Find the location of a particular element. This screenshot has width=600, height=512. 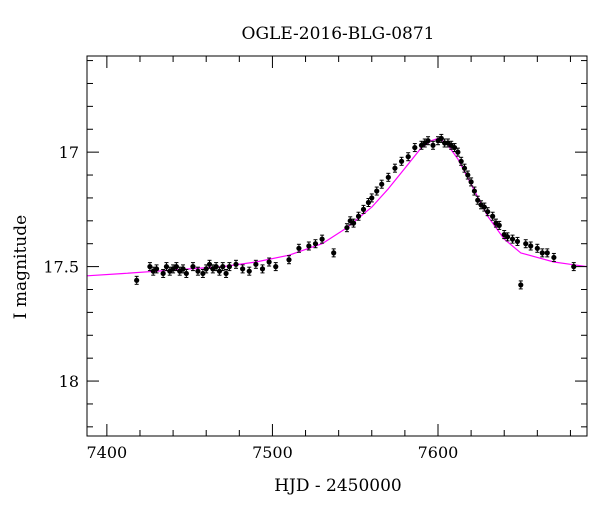

x-tick-label: 7600 is located at coordinates (438, 452).